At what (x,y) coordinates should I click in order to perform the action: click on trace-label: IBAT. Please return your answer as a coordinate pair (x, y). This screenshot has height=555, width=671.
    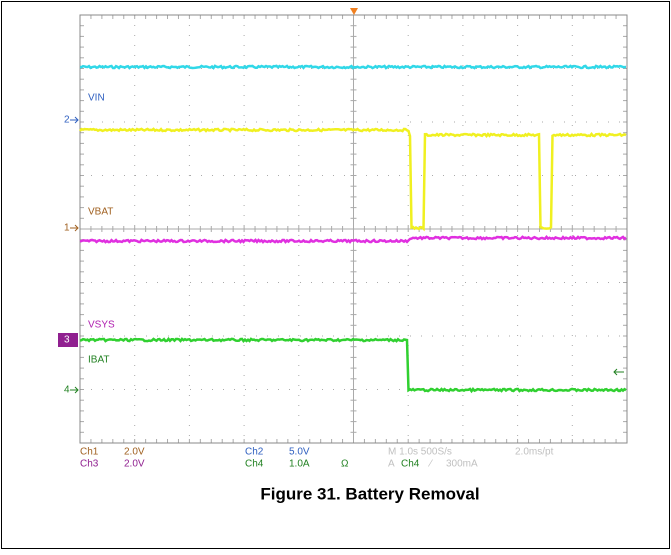
    Looking at the image, I should click on (98, 360).